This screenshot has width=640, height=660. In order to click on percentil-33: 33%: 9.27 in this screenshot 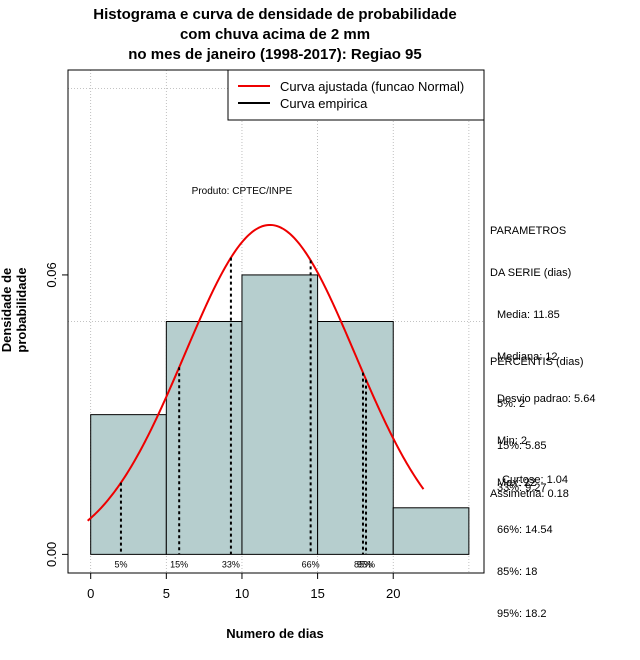, I will do `click(522, 488)`.